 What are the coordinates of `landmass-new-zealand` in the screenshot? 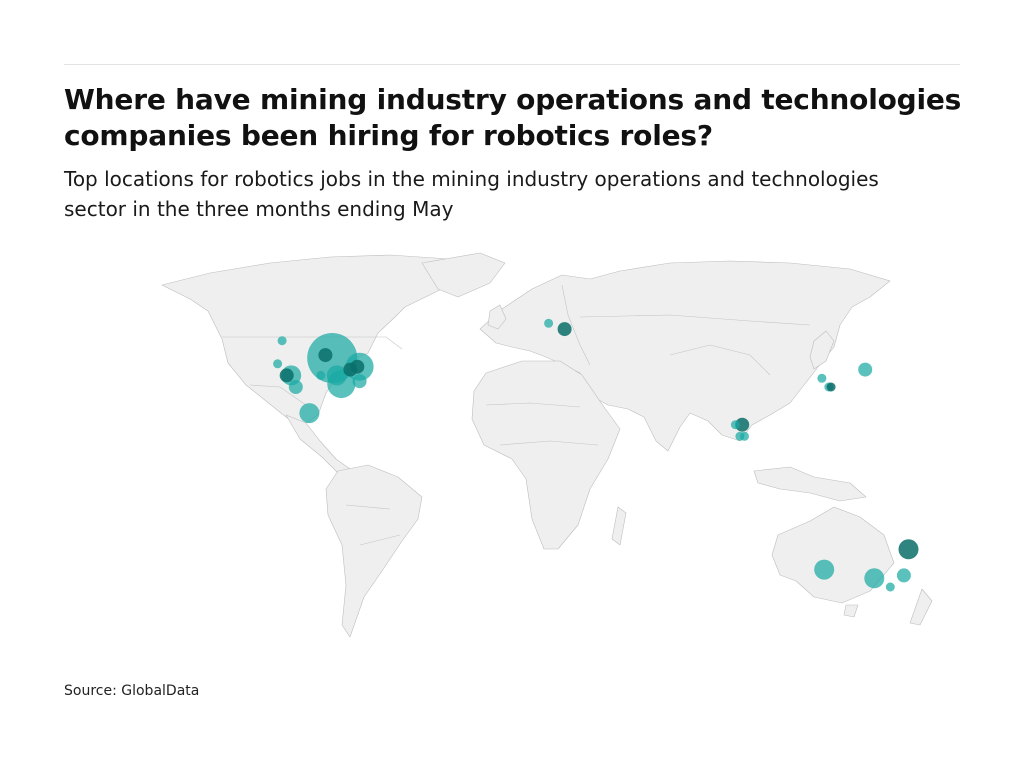 It's located at (921, 607).